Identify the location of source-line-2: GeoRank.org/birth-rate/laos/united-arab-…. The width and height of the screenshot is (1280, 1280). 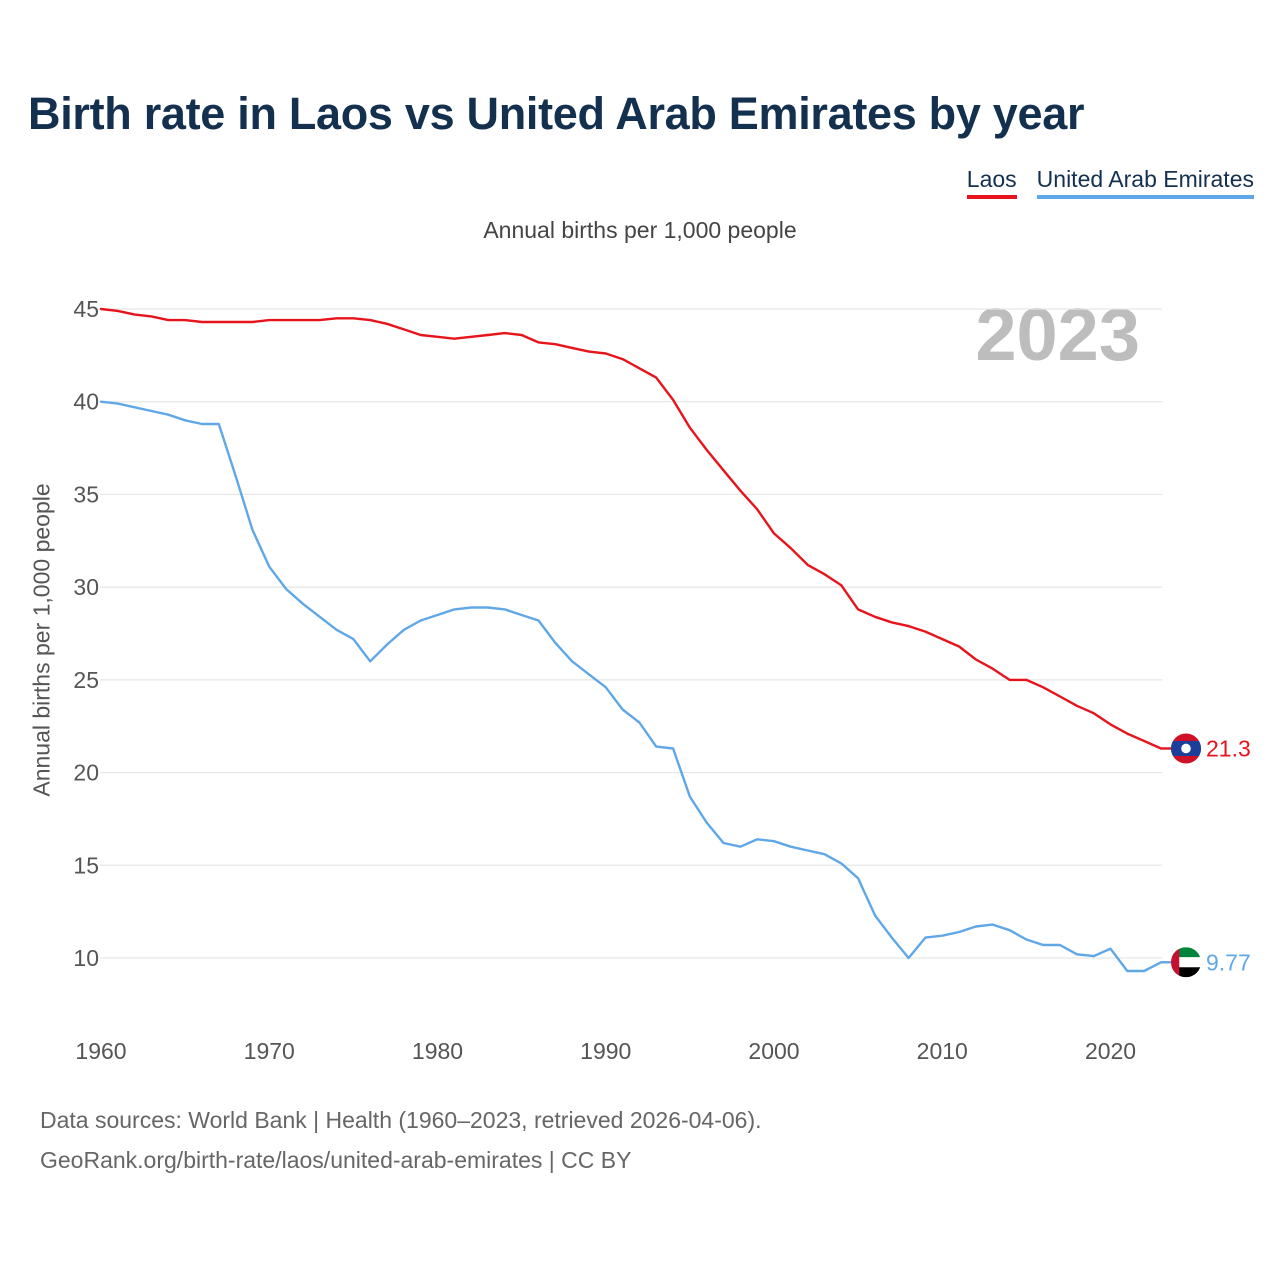
(336, 1160).